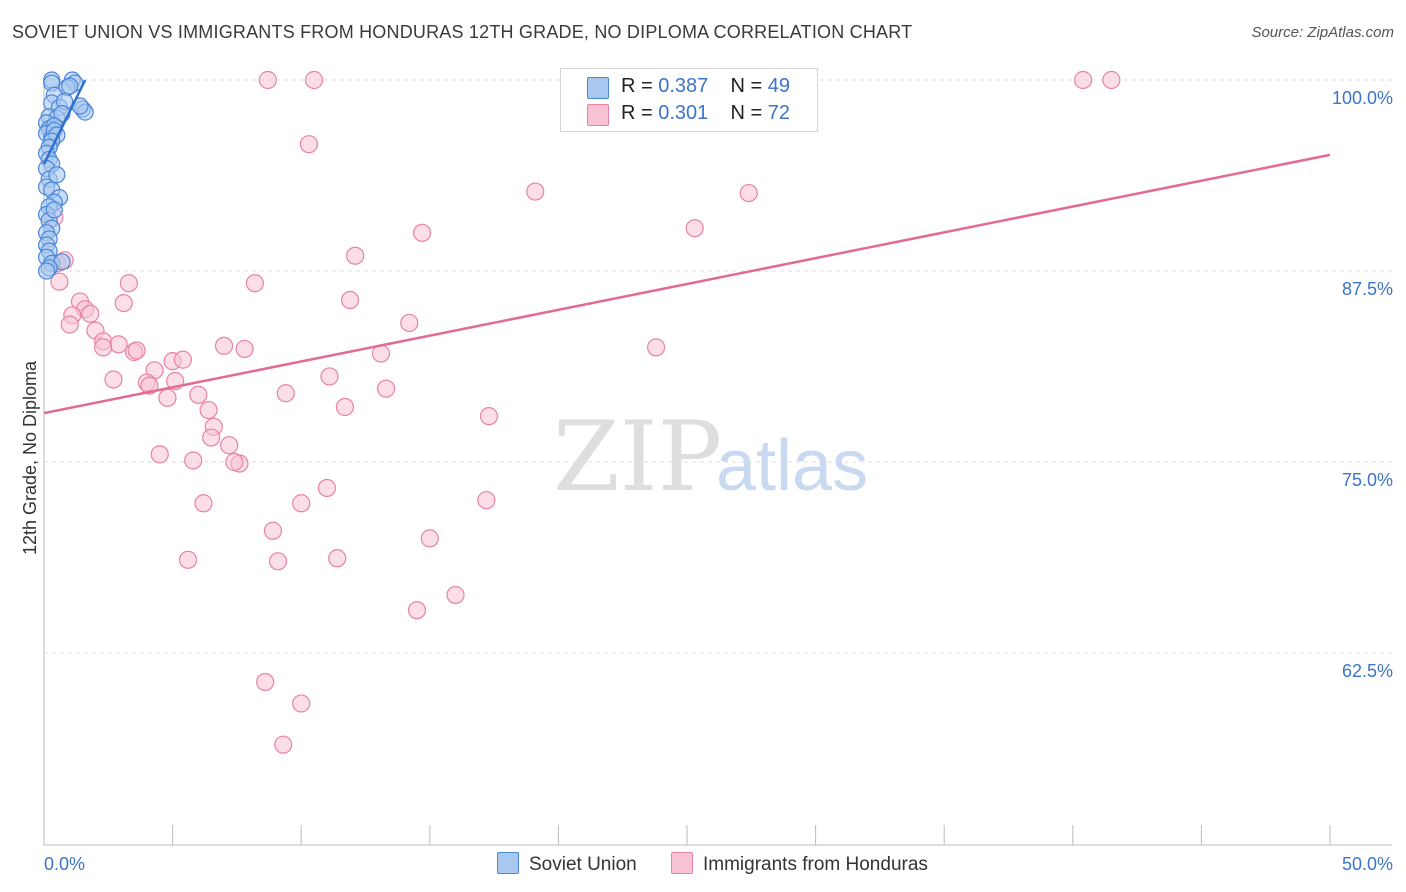 The image size is (1406, 892). Describe the element at coordinates (598, 115) in the screenshot. I see `legend-swatch-pink` at that location.